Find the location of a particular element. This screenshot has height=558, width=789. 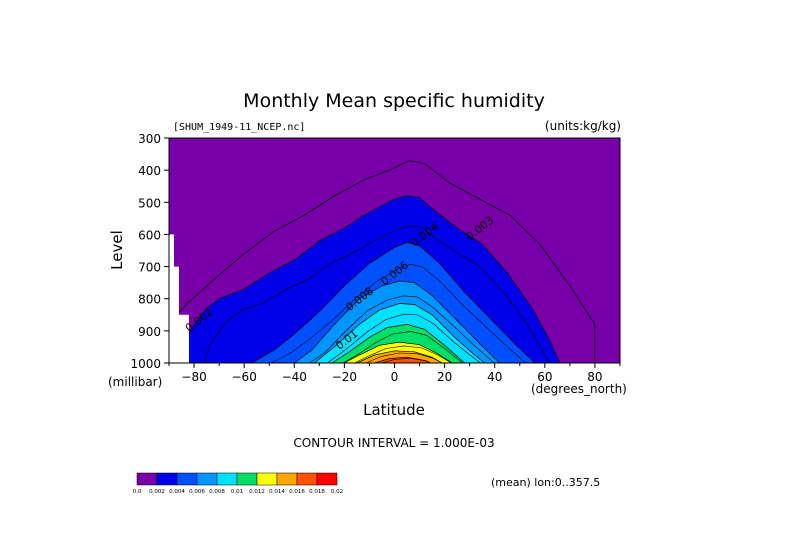

x-axis: −80 −60 −40 −20 0 20 40 60 80 is located at coordinates (394, 373).